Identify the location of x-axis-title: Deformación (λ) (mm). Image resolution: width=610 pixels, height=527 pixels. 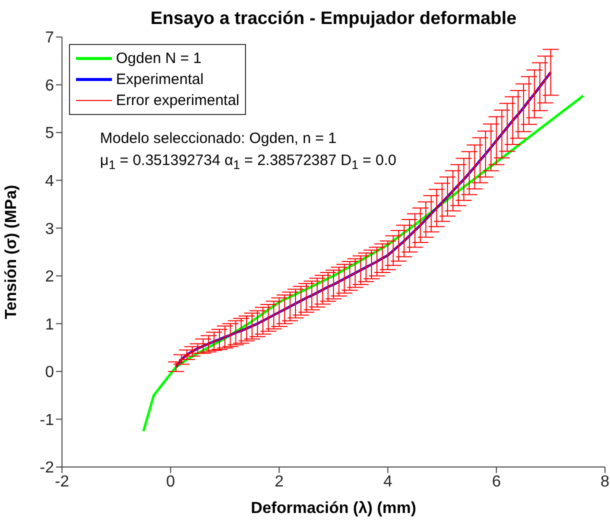
(334, 509).